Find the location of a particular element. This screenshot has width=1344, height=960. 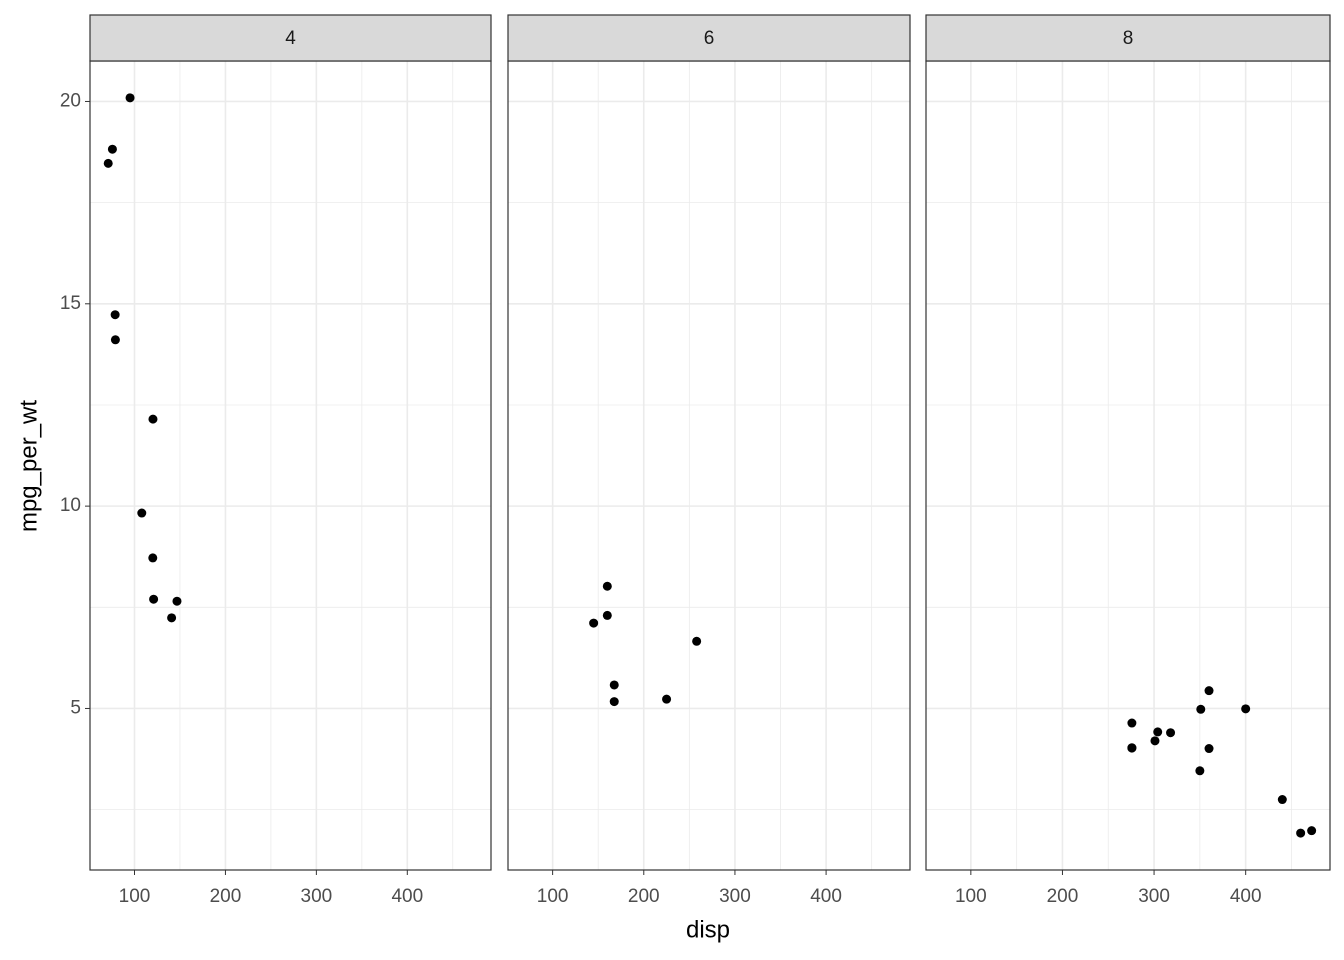

y-tick-label: 20 is located at coordinates (70, 100).